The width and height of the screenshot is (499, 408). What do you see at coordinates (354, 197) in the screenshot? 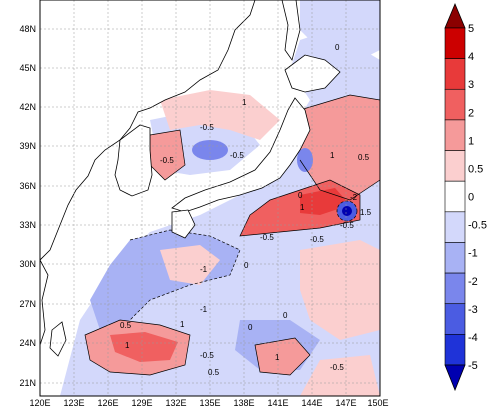
I see `contour-label: -2` at bounding box center [354, 197].